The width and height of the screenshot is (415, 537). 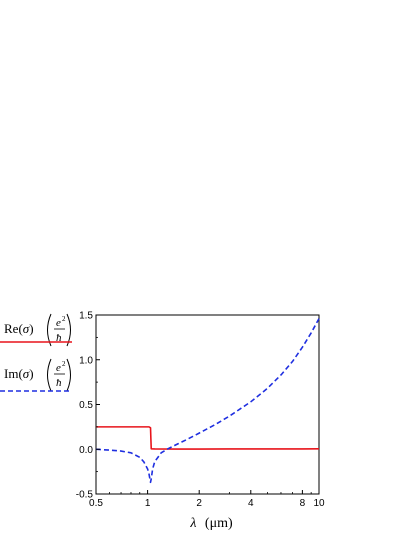 I want to click on legend-entry-re-sigma: Re(σ) e 2 ħ, so click(x=36, y=330).